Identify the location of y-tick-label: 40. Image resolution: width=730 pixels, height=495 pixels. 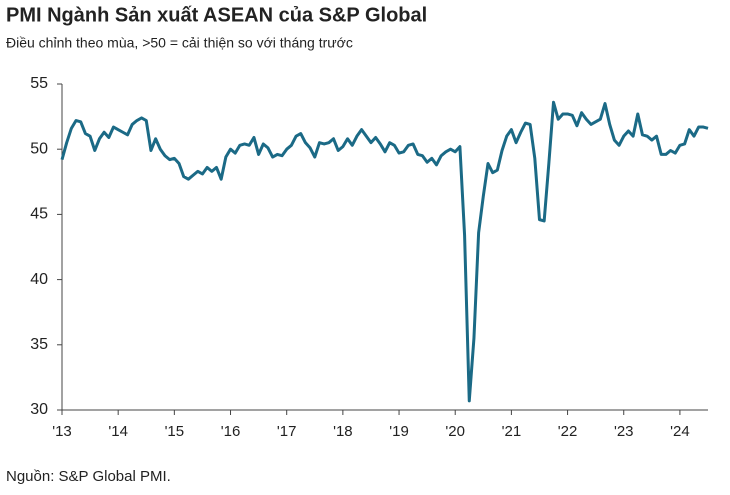
(39, 279).